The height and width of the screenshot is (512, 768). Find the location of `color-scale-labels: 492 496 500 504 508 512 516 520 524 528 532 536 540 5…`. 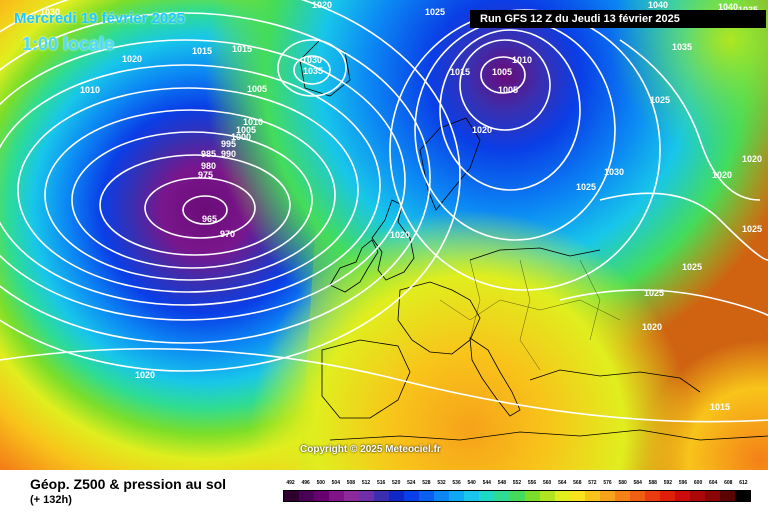

color-scale-labels: 492 496 500 504 508 512 516 520 524 528 532 536 540 5… is located at coordinates (517, 485).